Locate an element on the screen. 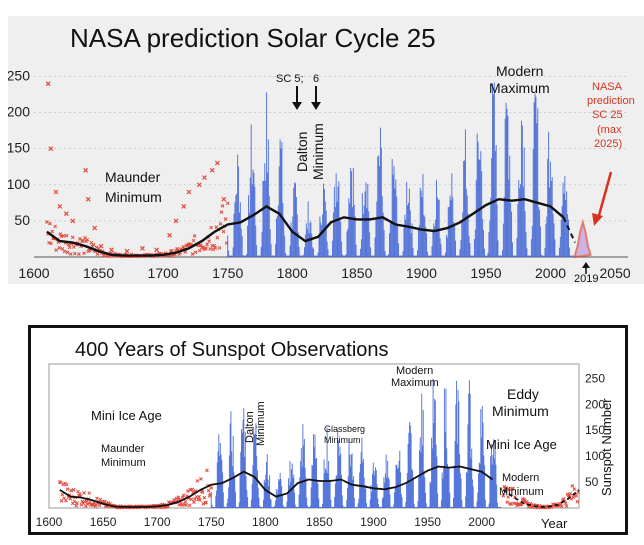 Image resolution: width=644 pixels, height=545 pixels. nasa-label-4: (max is located at coordinates (609, 130).